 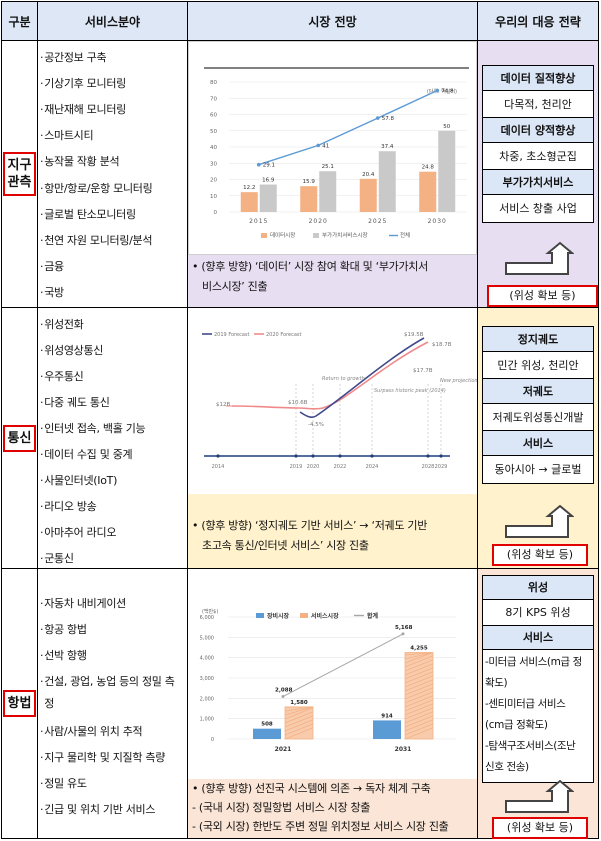 What do you see at coordinates (298, 403) in the screenshot?
I see `value-label-dip: $10.6B` at bounding box center [298, 403].